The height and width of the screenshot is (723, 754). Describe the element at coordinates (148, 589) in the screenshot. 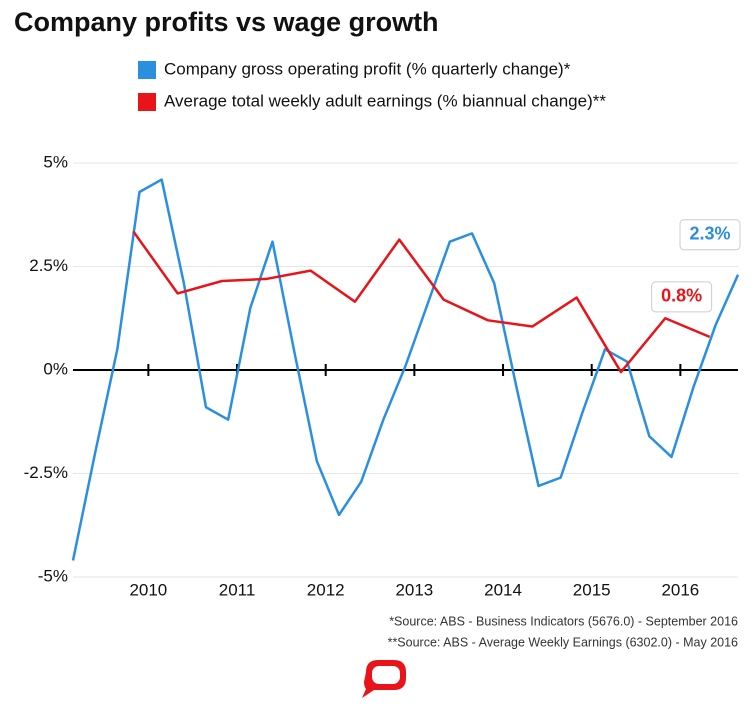

I see `x-tick-label: 2010` at that location.